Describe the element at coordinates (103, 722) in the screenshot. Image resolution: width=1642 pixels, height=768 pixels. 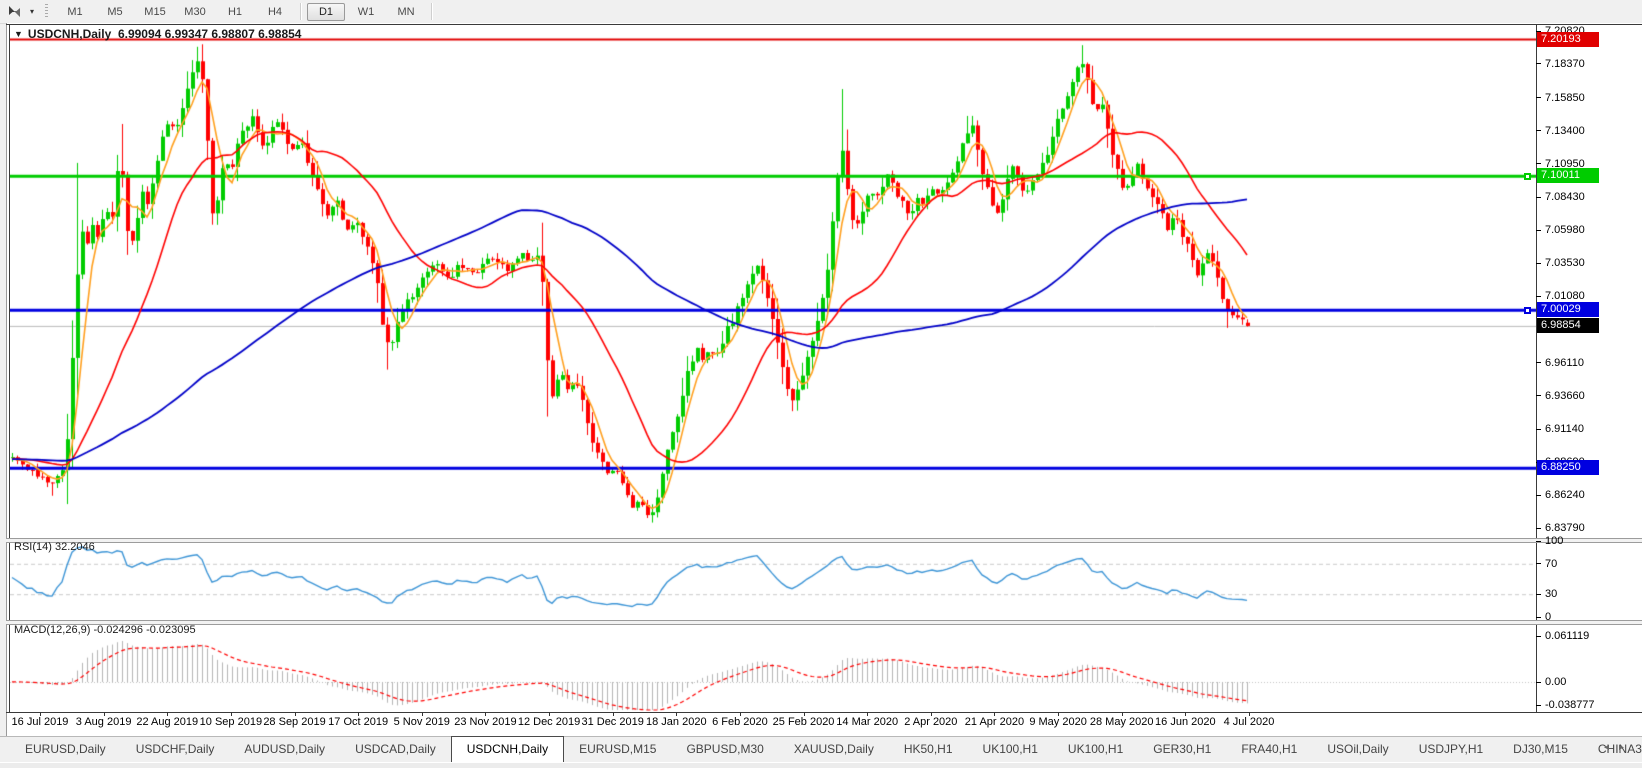
I see `time-axis-label: 3 Aug 2019` at that location.